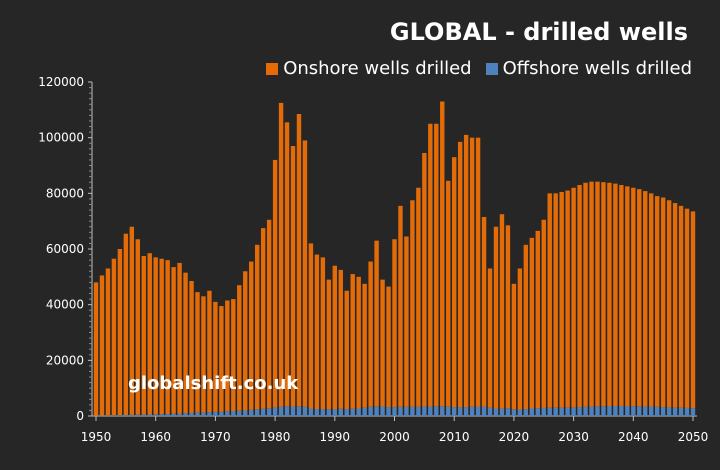 The image size is (720, 470). Describe the element at coordinates (213, 383) in the screenshot. I see `watermark: globalshift.co.uk` at that location.